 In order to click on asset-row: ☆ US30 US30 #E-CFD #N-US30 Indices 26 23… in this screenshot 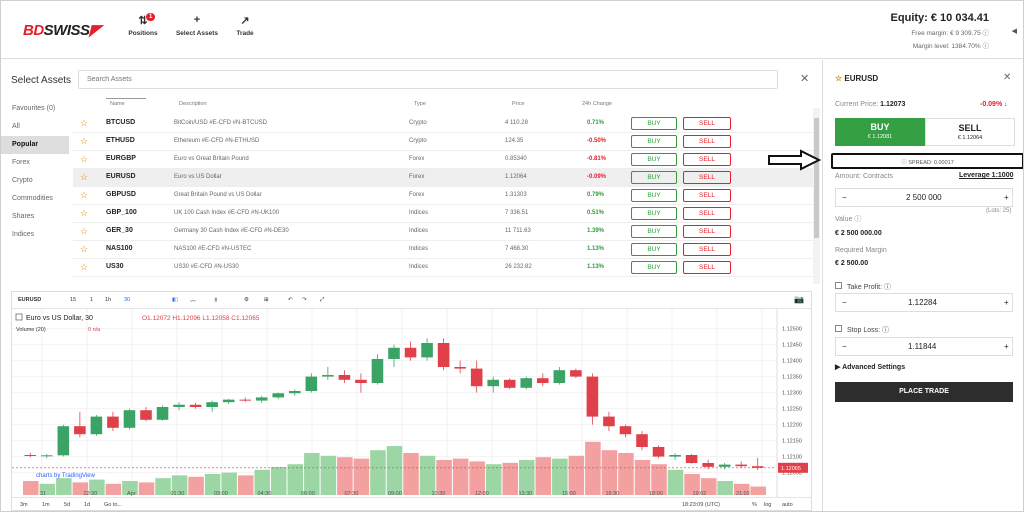, I will do `click(445, 268)`.